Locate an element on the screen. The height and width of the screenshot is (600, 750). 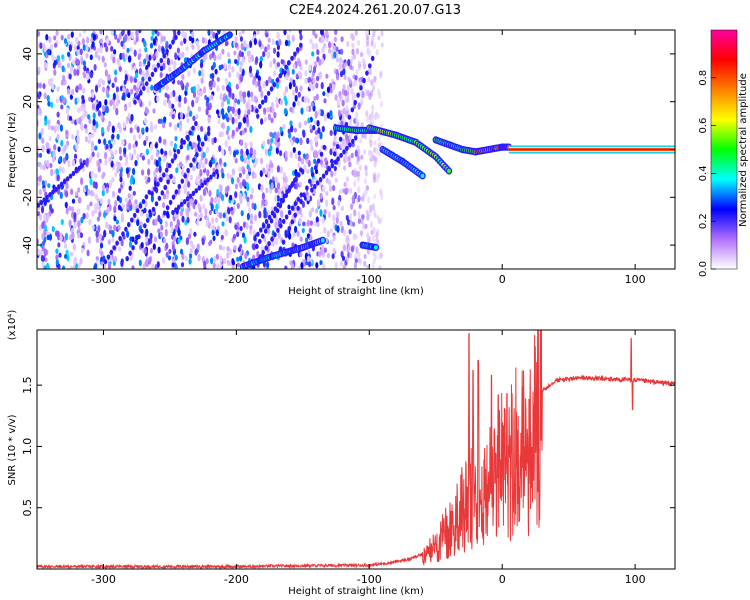
y-tick-label: 20 is located at coordinates (27, 102).